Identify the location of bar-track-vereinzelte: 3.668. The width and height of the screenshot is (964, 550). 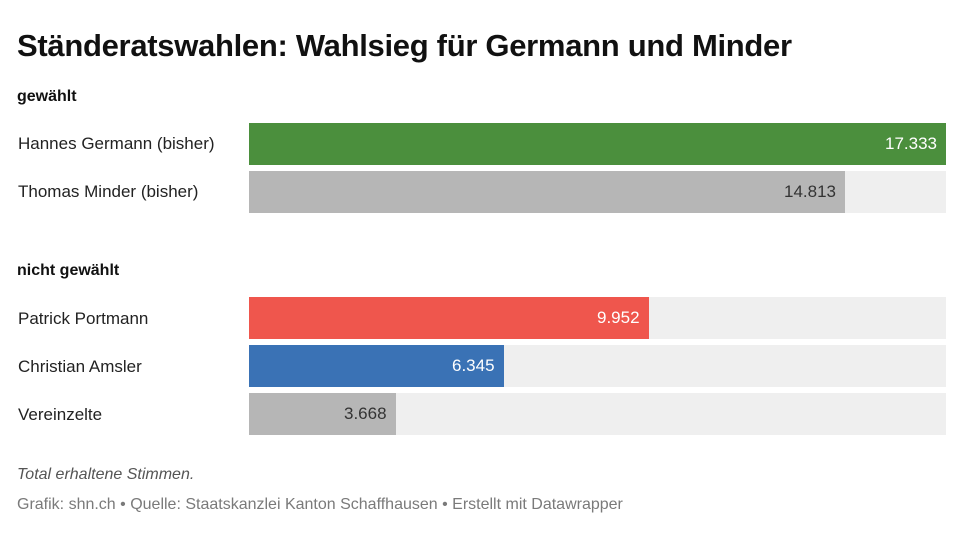
(597, 414).